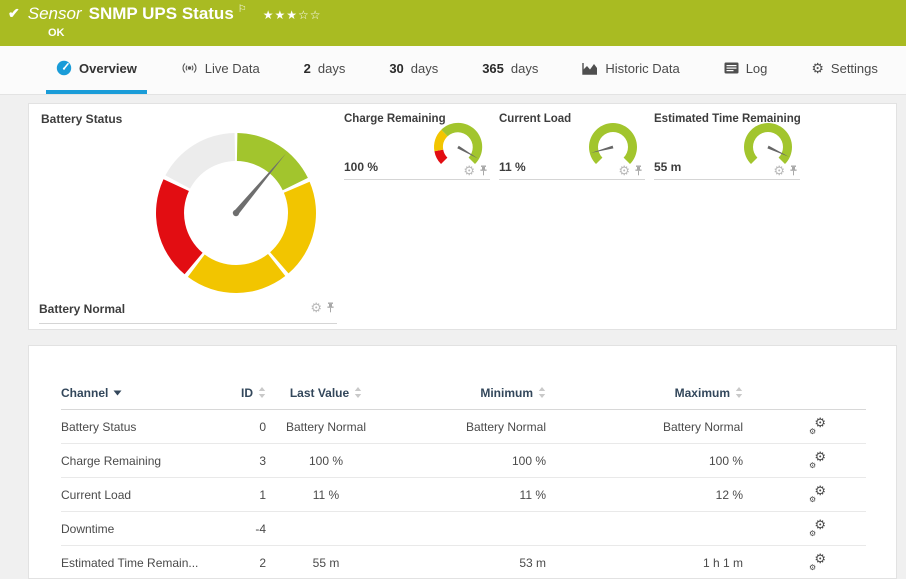  I want to click on flag-icon: ⚐, so click(242, 9).